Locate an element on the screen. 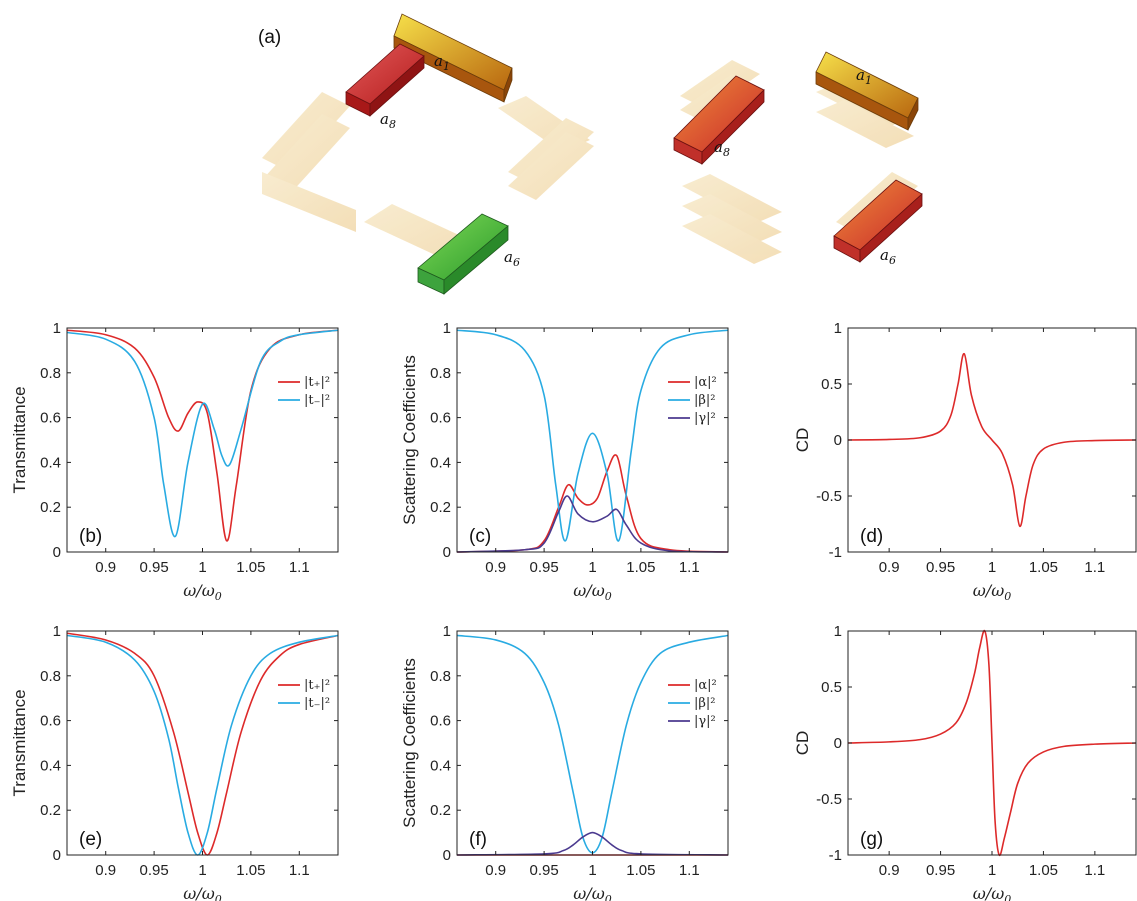 Image resolution: width=1137 pixels, height=901 pixels. y-tick-label-c: 0.4 is located at coordinates (440, 462).